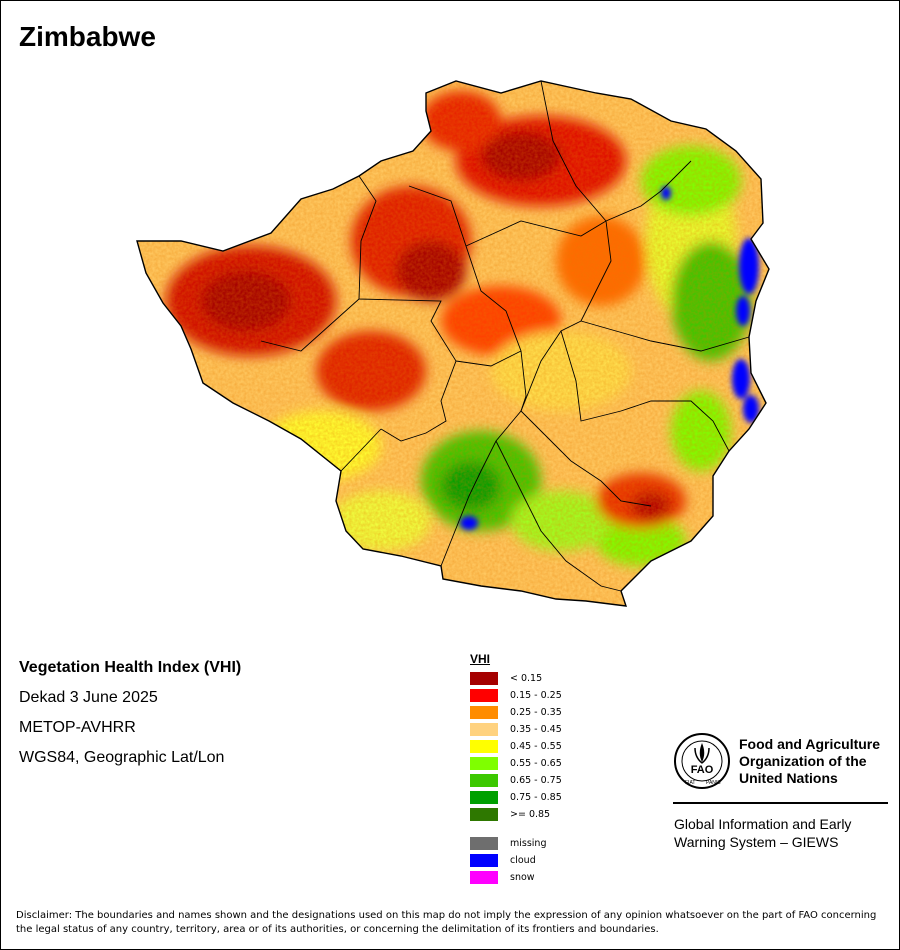 Image resolution: width=900 pixels, height=950 pixels. What do you see at coordinates (780, 803) in the screenshot?
I see `divider` at bounding box center [780, 803].